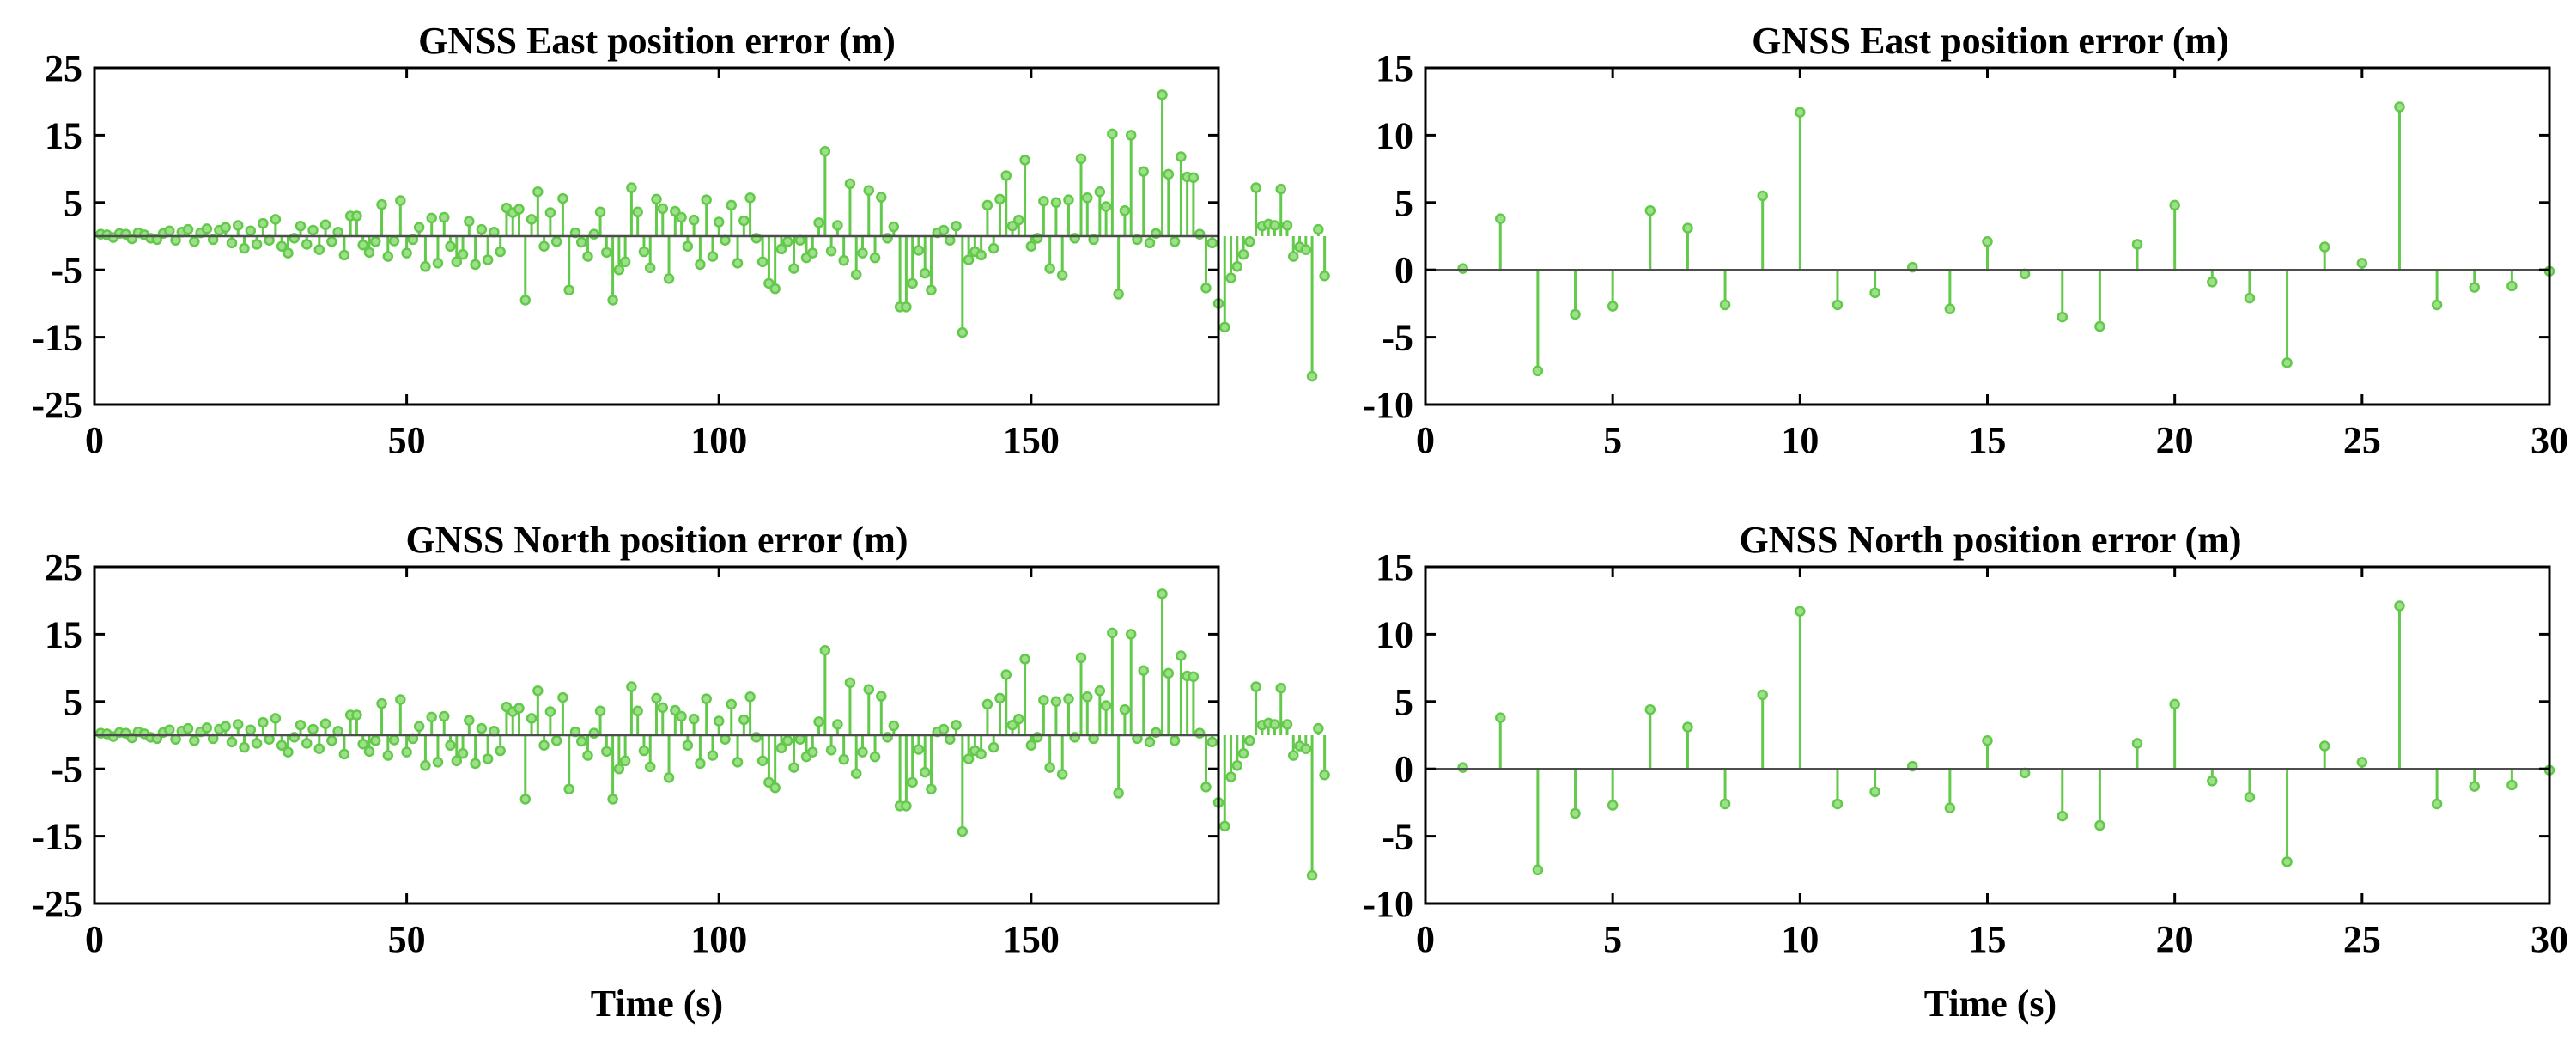 This screenshot has width=2576, height=1047. What do you see at coordinates (718, 939) in the screenshot?
I see `x-tick-label: 100` at bounding box center [718, 939].